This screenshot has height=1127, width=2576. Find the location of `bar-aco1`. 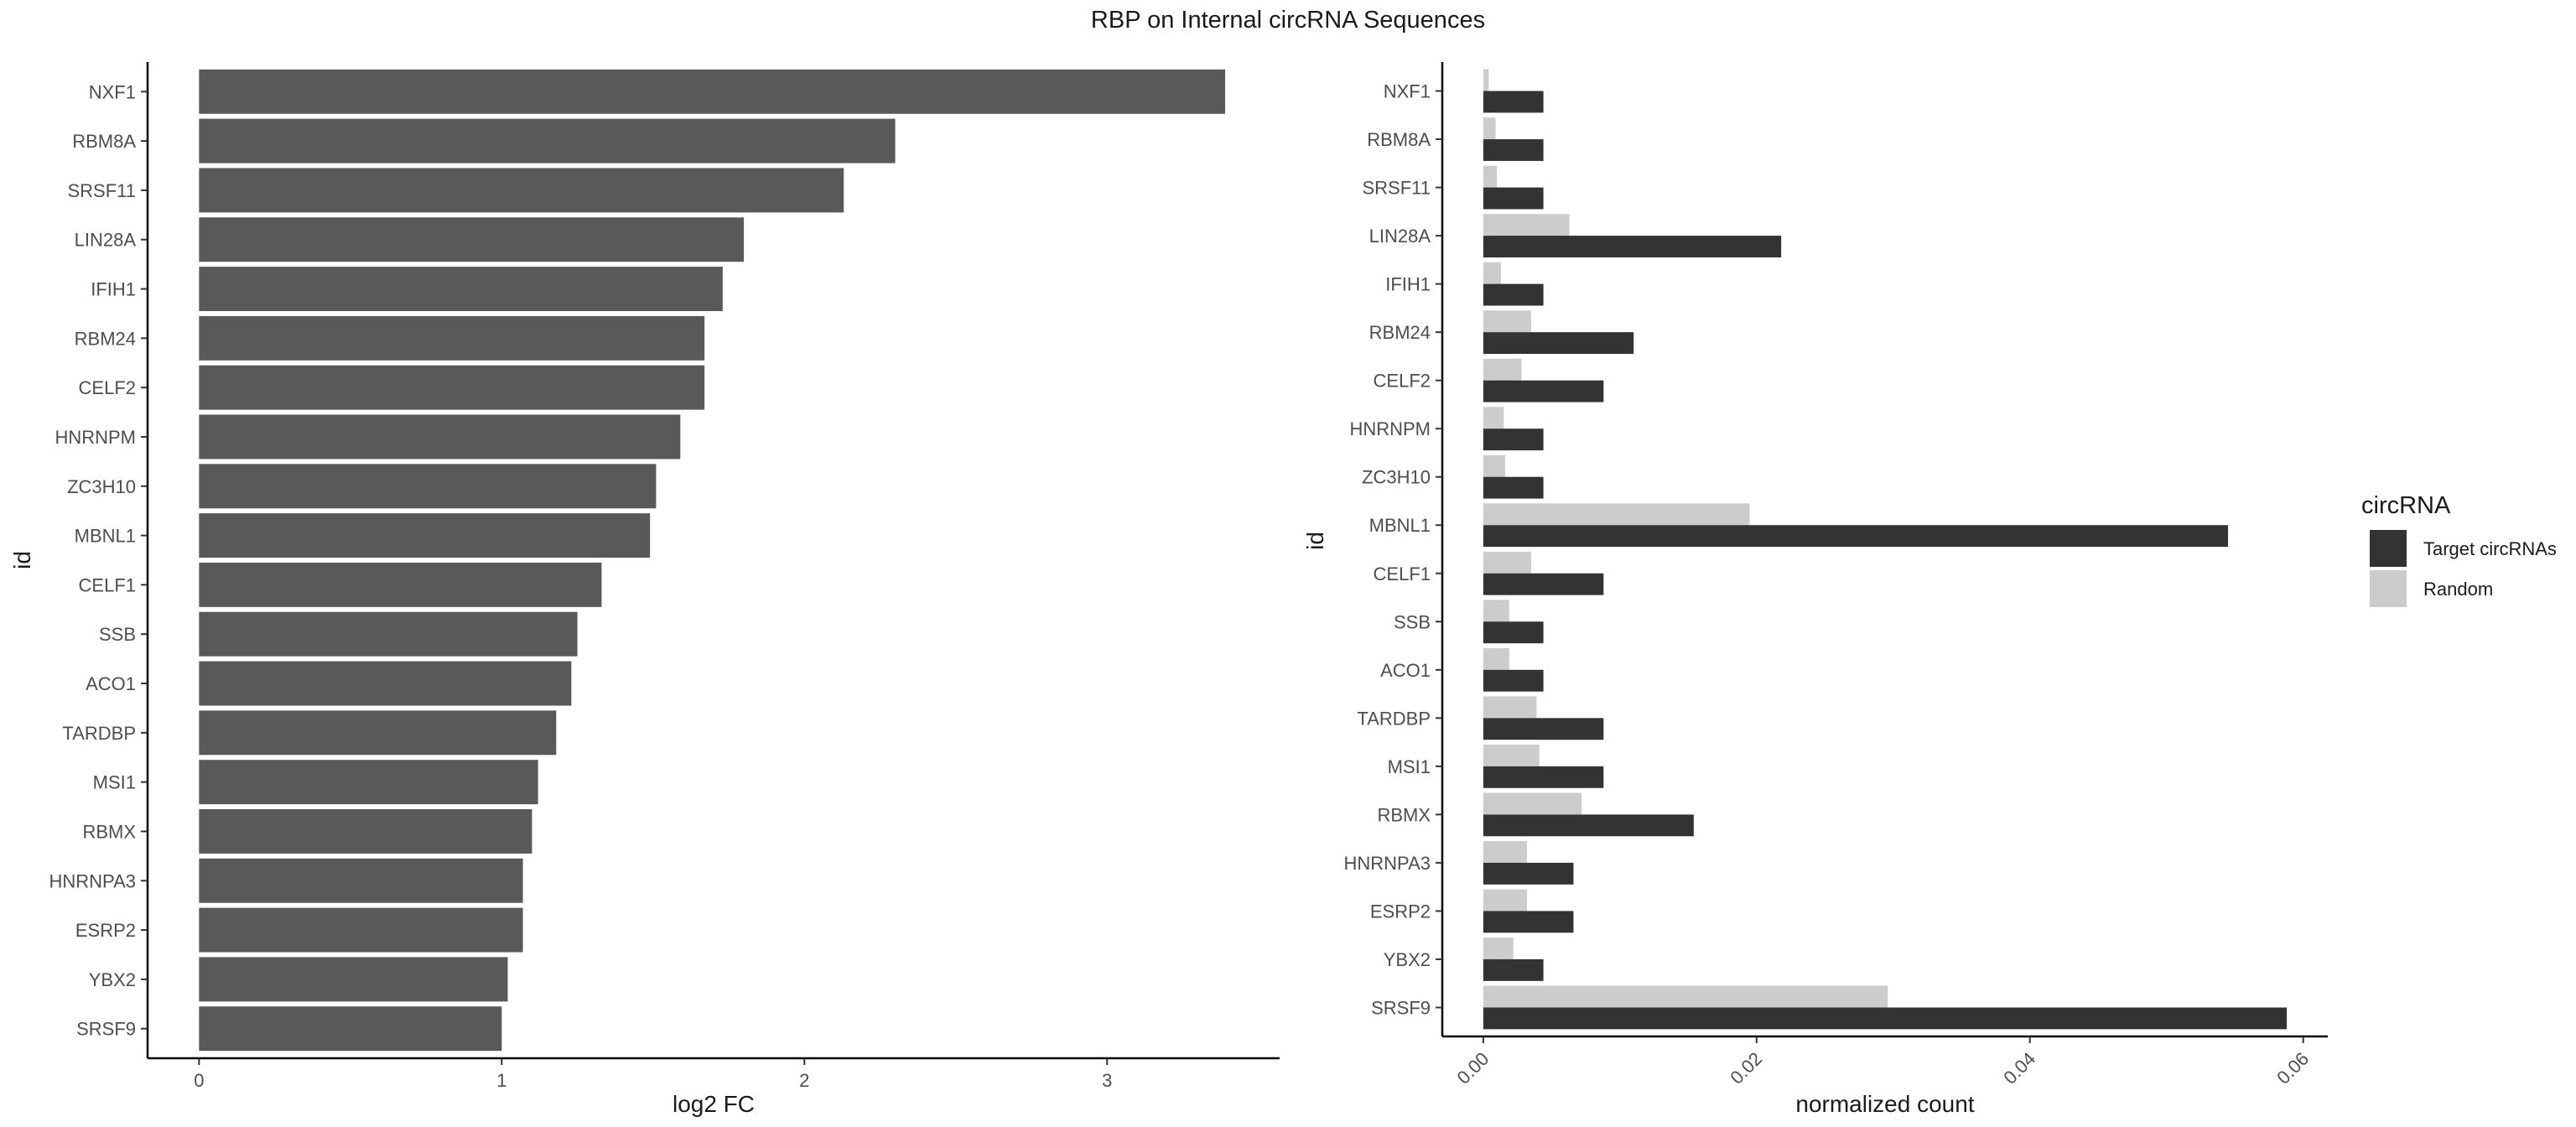

bar-aco1 is located at coordinates (385, 683).